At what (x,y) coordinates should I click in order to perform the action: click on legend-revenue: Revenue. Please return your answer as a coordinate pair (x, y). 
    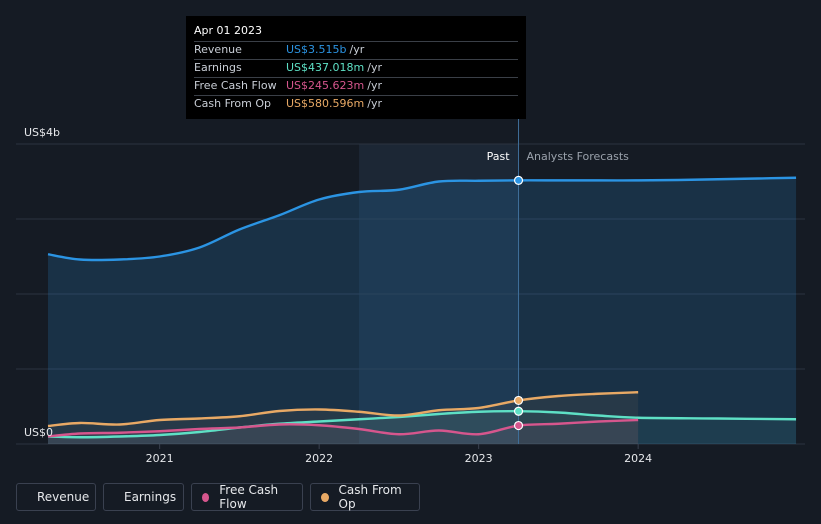
    Looking at the image, I should click on (56, 497).